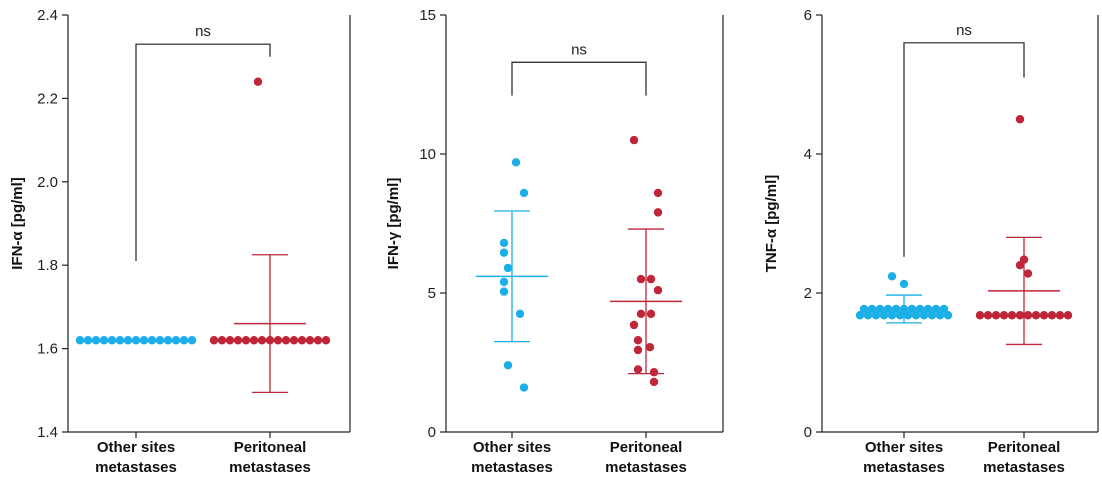 The height and width of the screenshot is (481, 1102). Describe the element at coordinates (427, 15) in the screenshot. I see `y-tick-label: 15` at that location.